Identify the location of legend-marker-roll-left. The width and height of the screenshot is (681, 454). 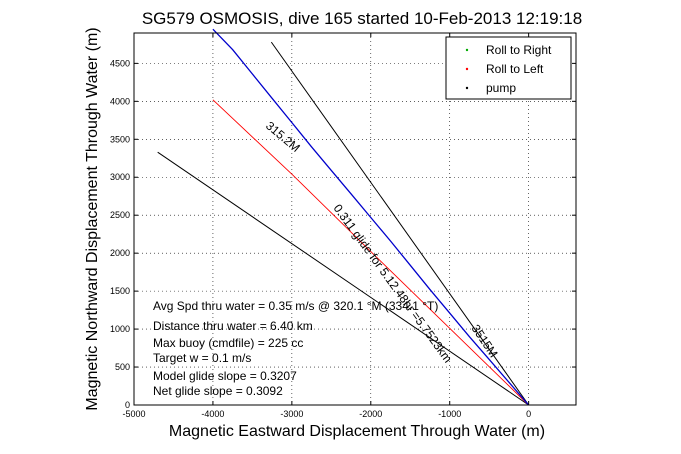
(467, 69).